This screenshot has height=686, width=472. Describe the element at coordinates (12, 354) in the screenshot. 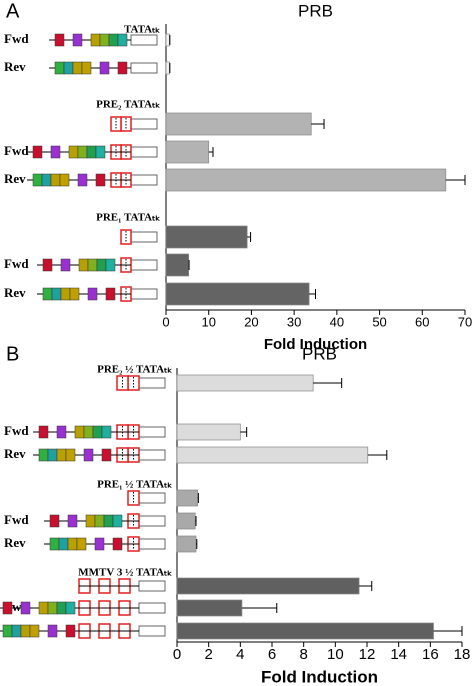

I see `panel-label: B` at that location.